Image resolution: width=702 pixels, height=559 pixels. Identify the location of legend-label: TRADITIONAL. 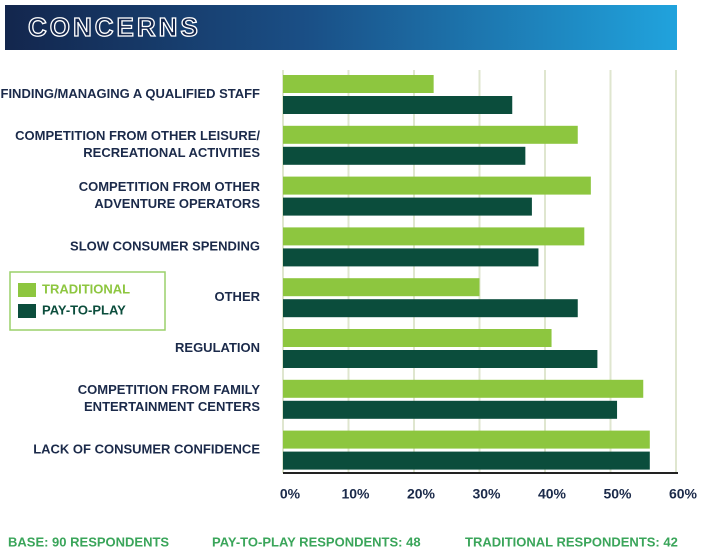
(86, 288).